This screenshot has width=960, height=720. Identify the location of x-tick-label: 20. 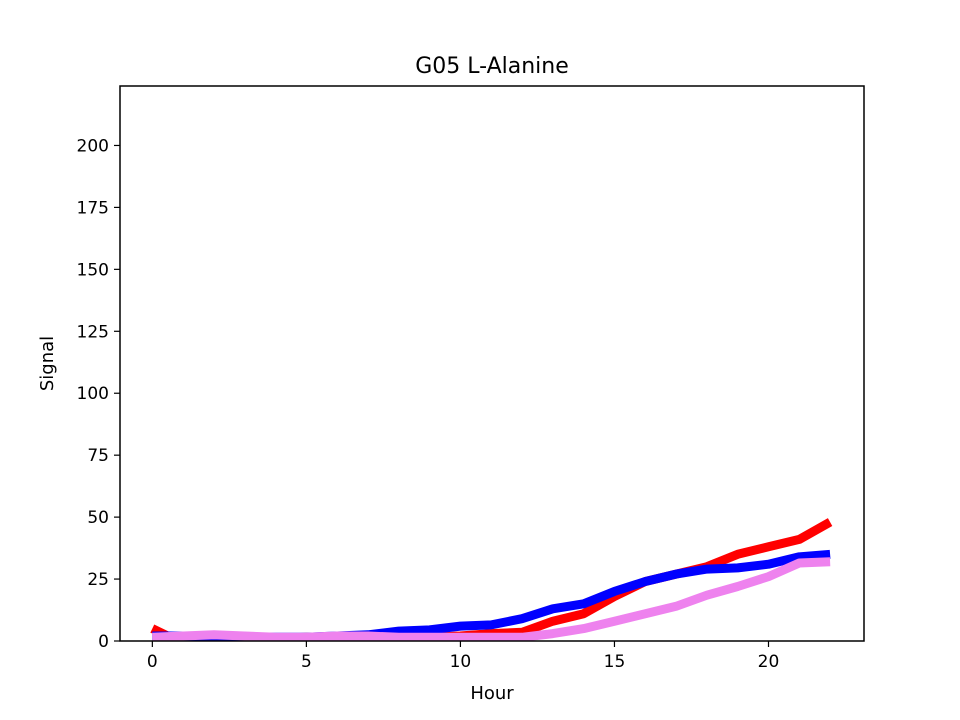
(769, 662).